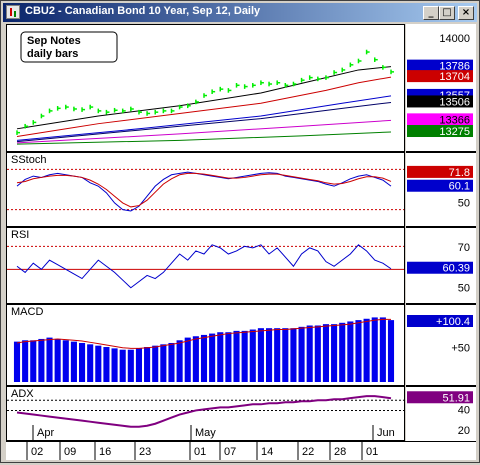 The height and width of the screenshot is (465, 480). What do you see at coordinates (460, 348) in the screenshot?
I see `macd-tick-50: +50` at bounding box center [460, 348].